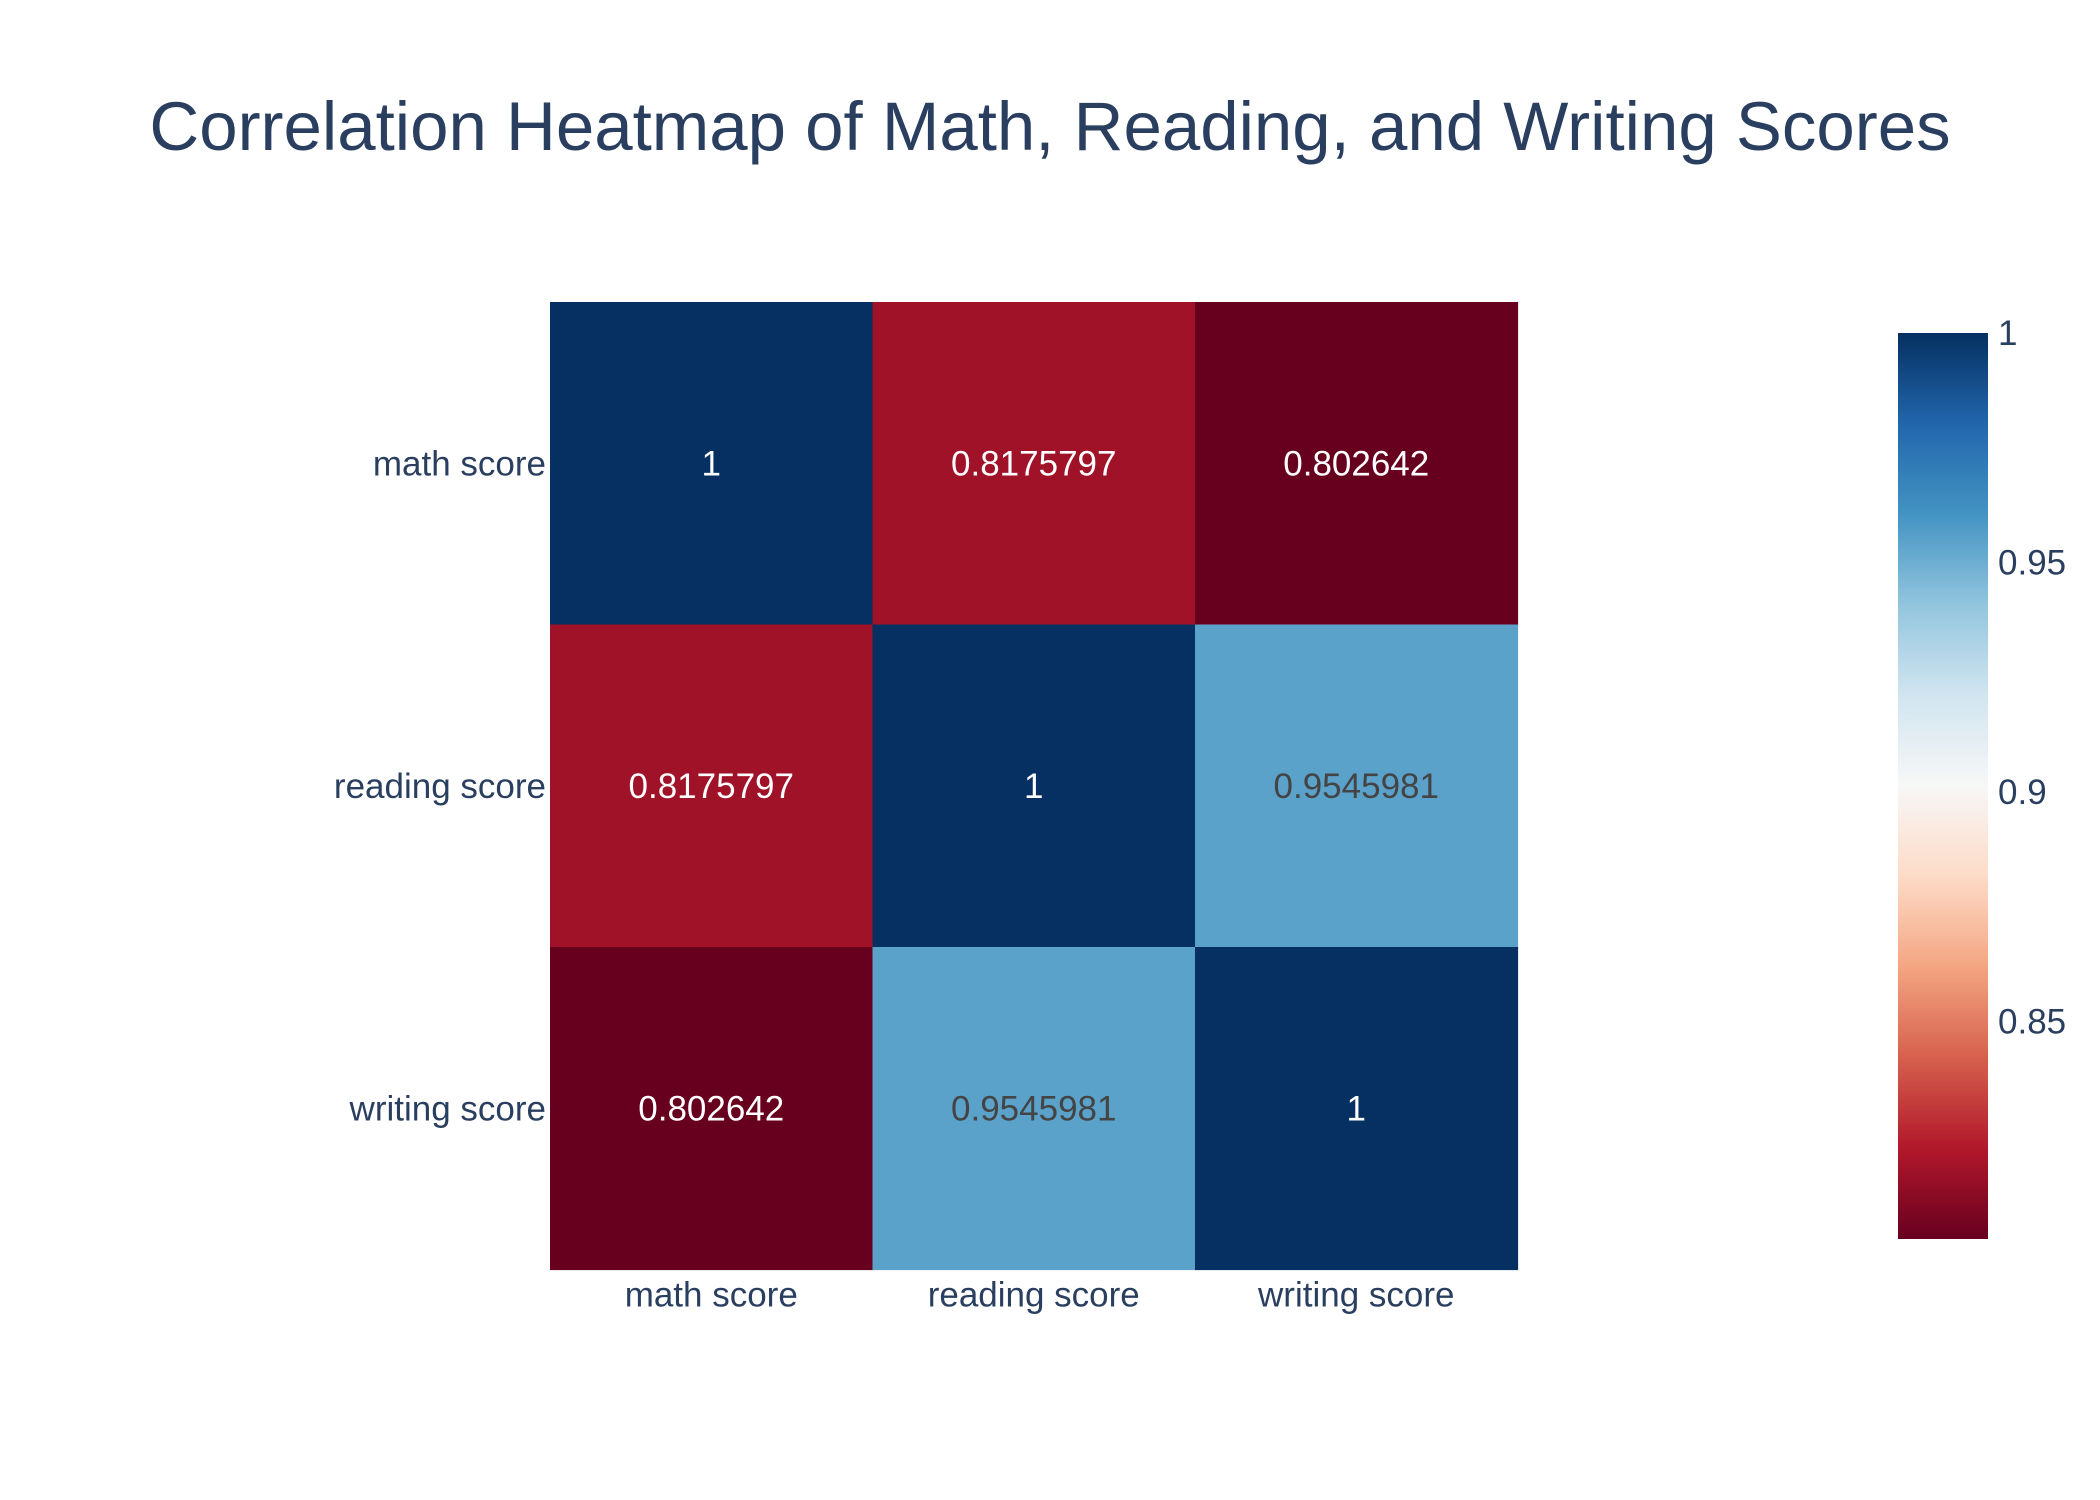  I want to click on colorbar-tick-label: 0.85, so click(2032, 1022).